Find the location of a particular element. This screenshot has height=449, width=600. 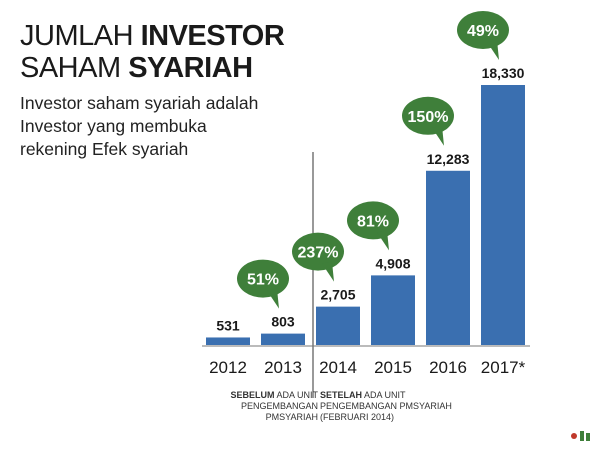

value-label: 4,908 is located at coordinates (392, 263).